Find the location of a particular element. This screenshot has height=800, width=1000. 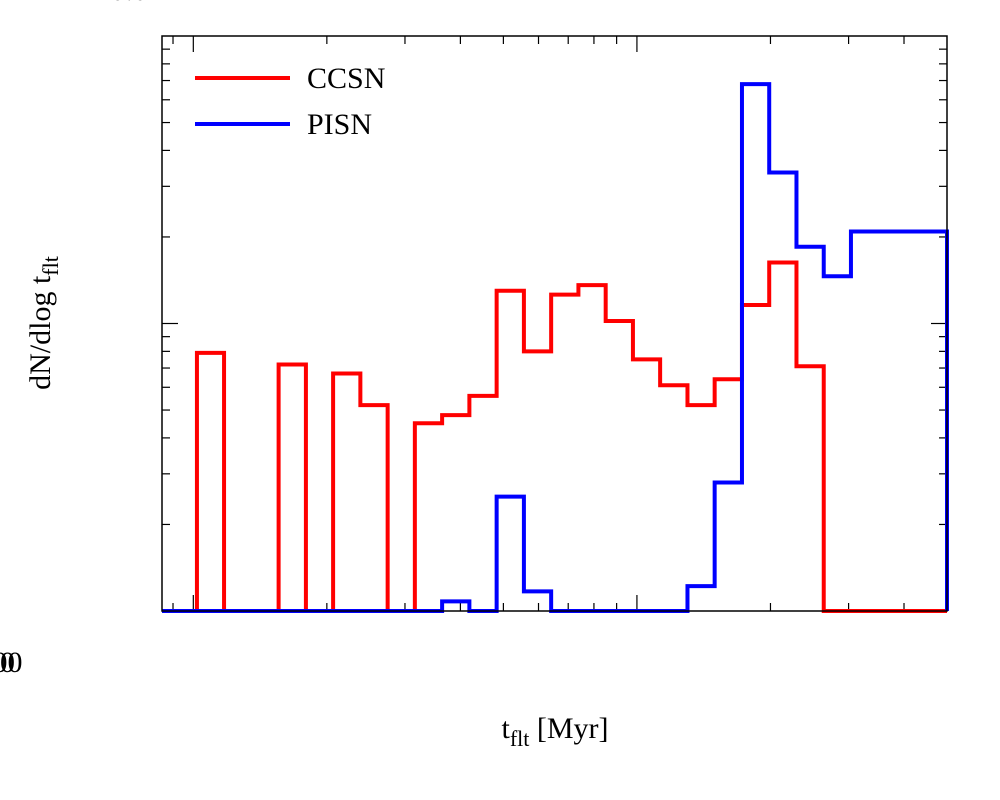

x-tick-label: 10 is located at coordinates (7, 662).